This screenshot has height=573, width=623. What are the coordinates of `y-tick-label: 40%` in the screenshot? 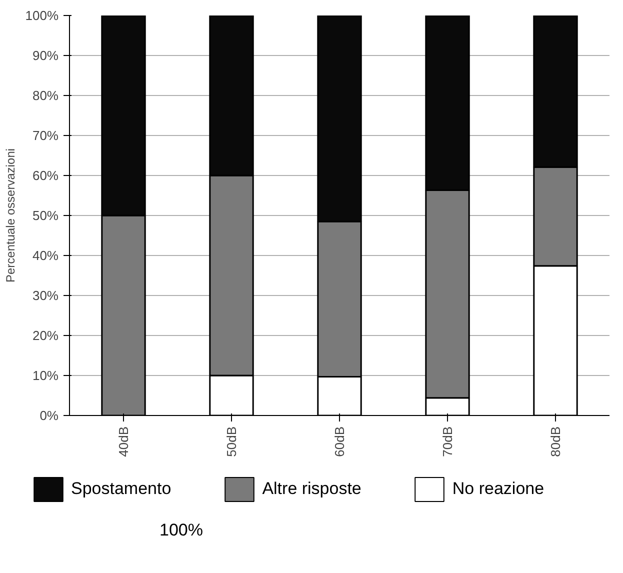 It's located at (45, 255).